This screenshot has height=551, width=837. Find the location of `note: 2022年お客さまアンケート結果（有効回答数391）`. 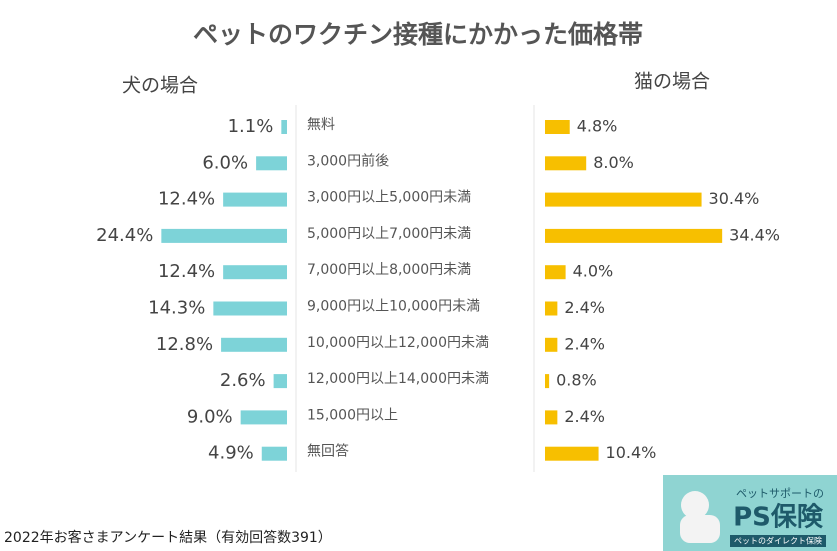

note: 2022年お客さまアンケート結果（有効回答数391） is located at coordinates (168, 537).